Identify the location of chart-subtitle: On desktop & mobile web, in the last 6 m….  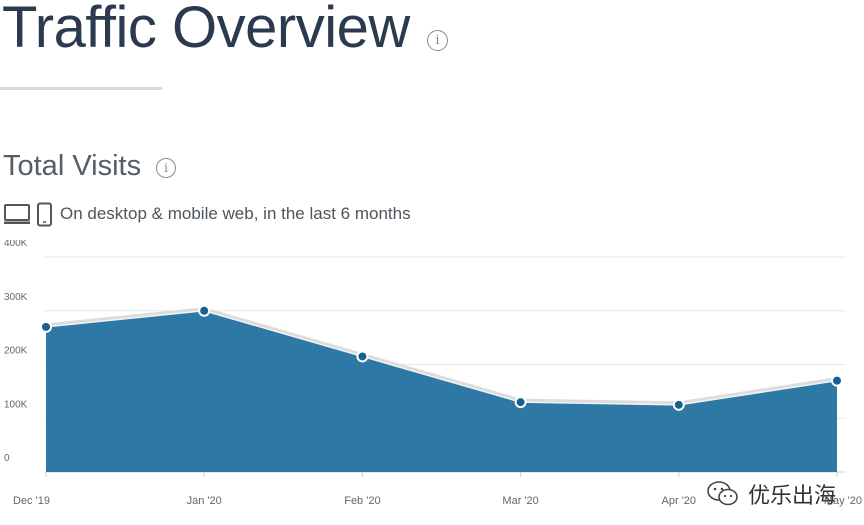
(235, 213).